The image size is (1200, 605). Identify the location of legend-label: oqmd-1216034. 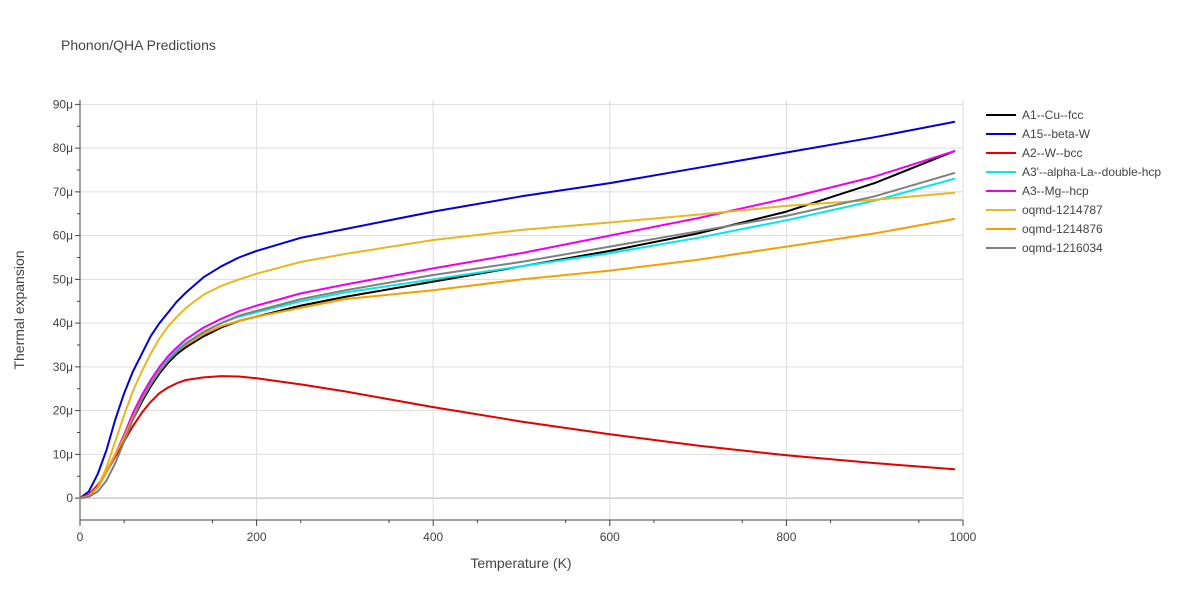
(1062, 248).